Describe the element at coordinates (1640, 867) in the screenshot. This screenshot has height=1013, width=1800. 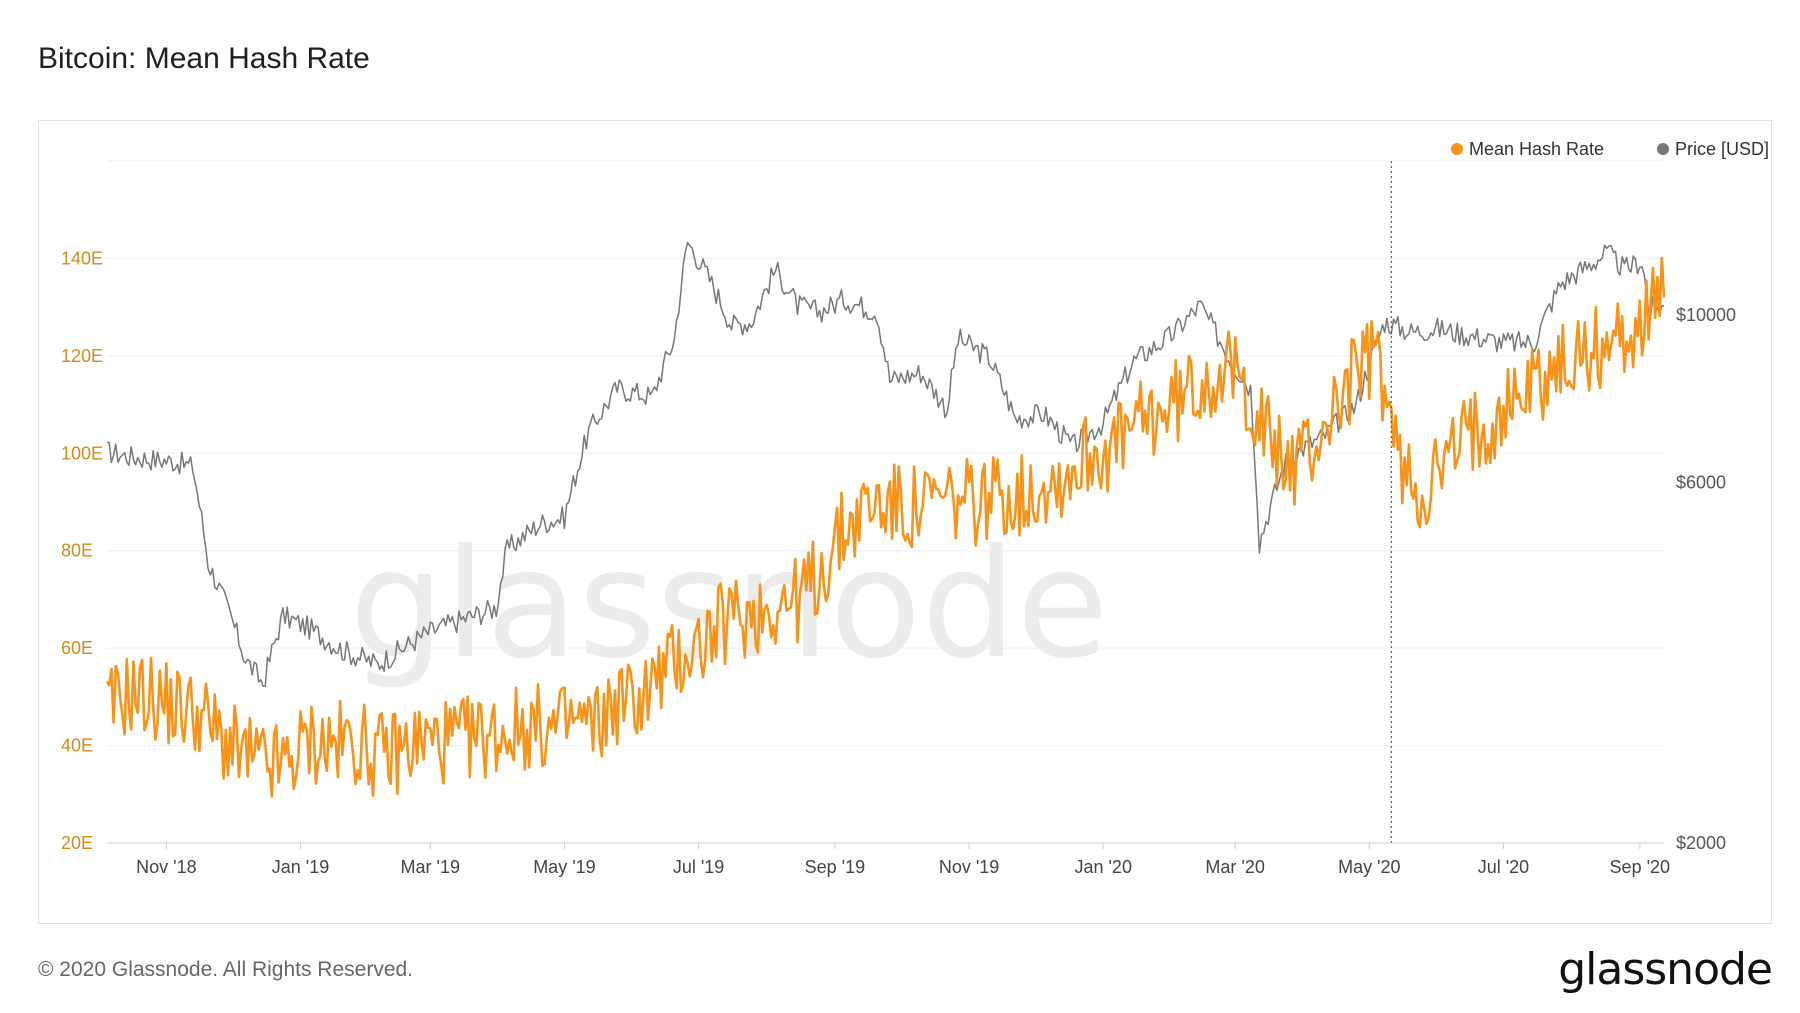
I see `x-tick-label: Sep '20` at that location.